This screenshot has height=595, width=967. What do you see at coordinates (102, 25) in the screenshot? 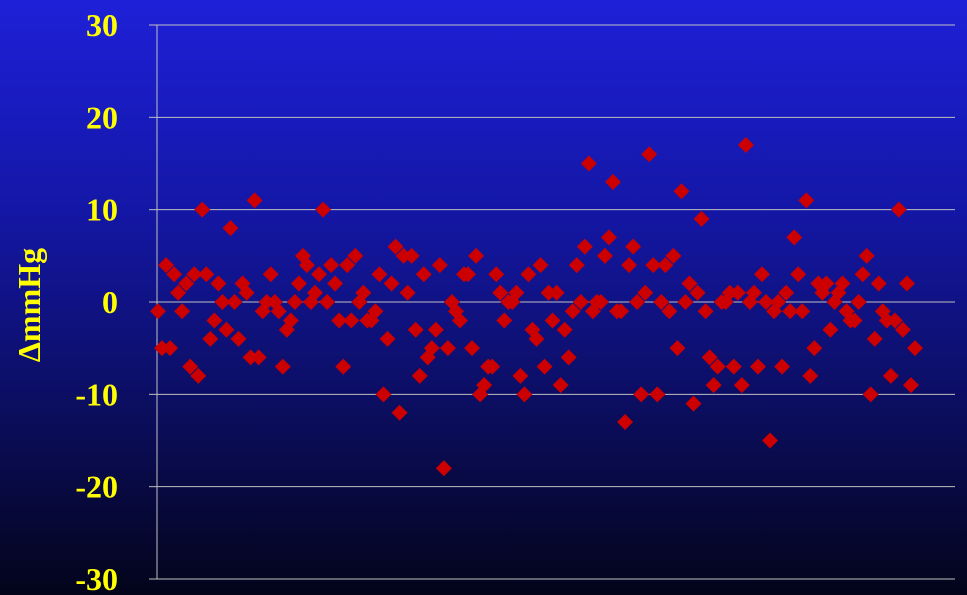
I see `y-tick-label: 30` at bounding box center [102, 25].